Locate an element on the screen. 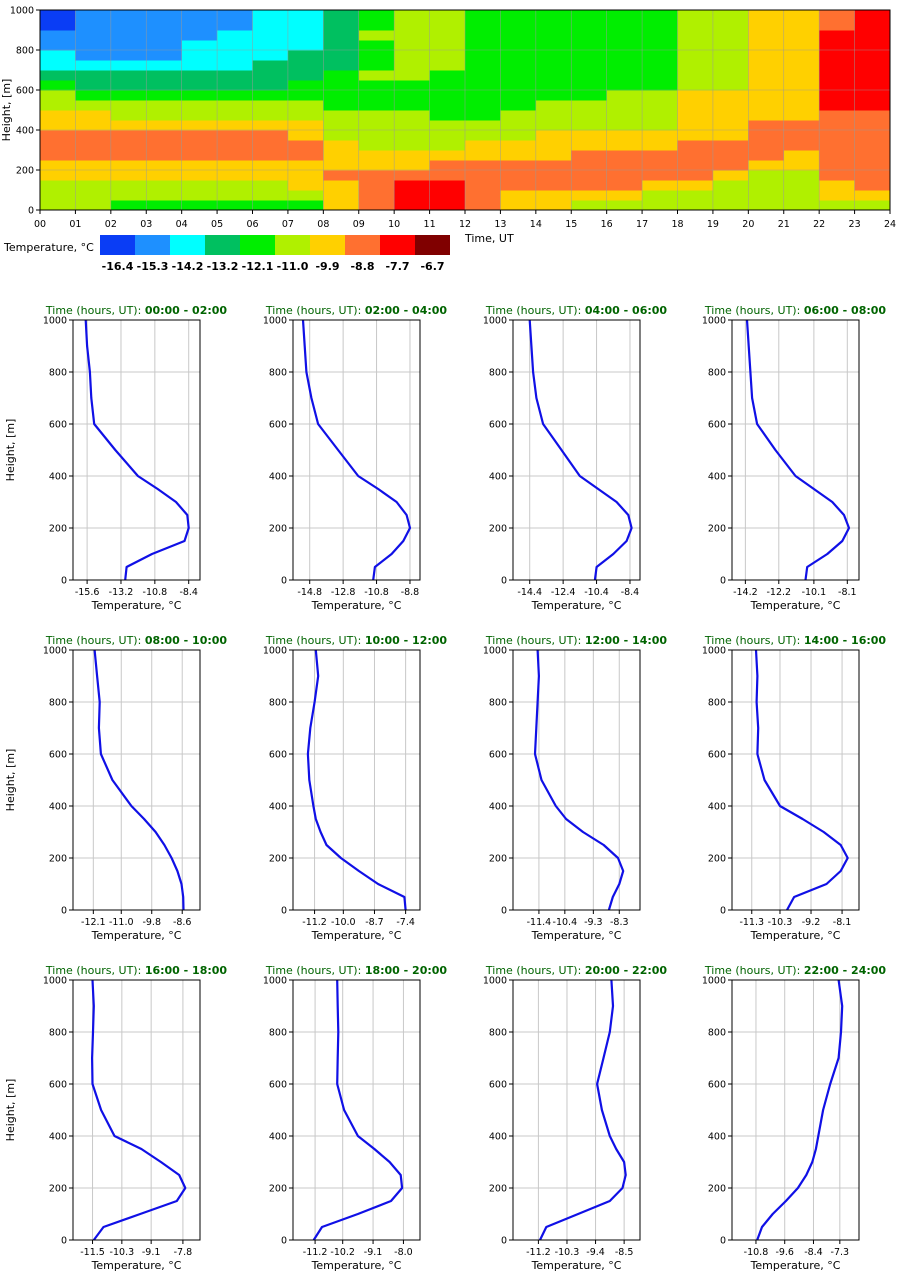 The image size is (900, 1280). xtick-label: -10.4 is located at coordinates (596, 592).